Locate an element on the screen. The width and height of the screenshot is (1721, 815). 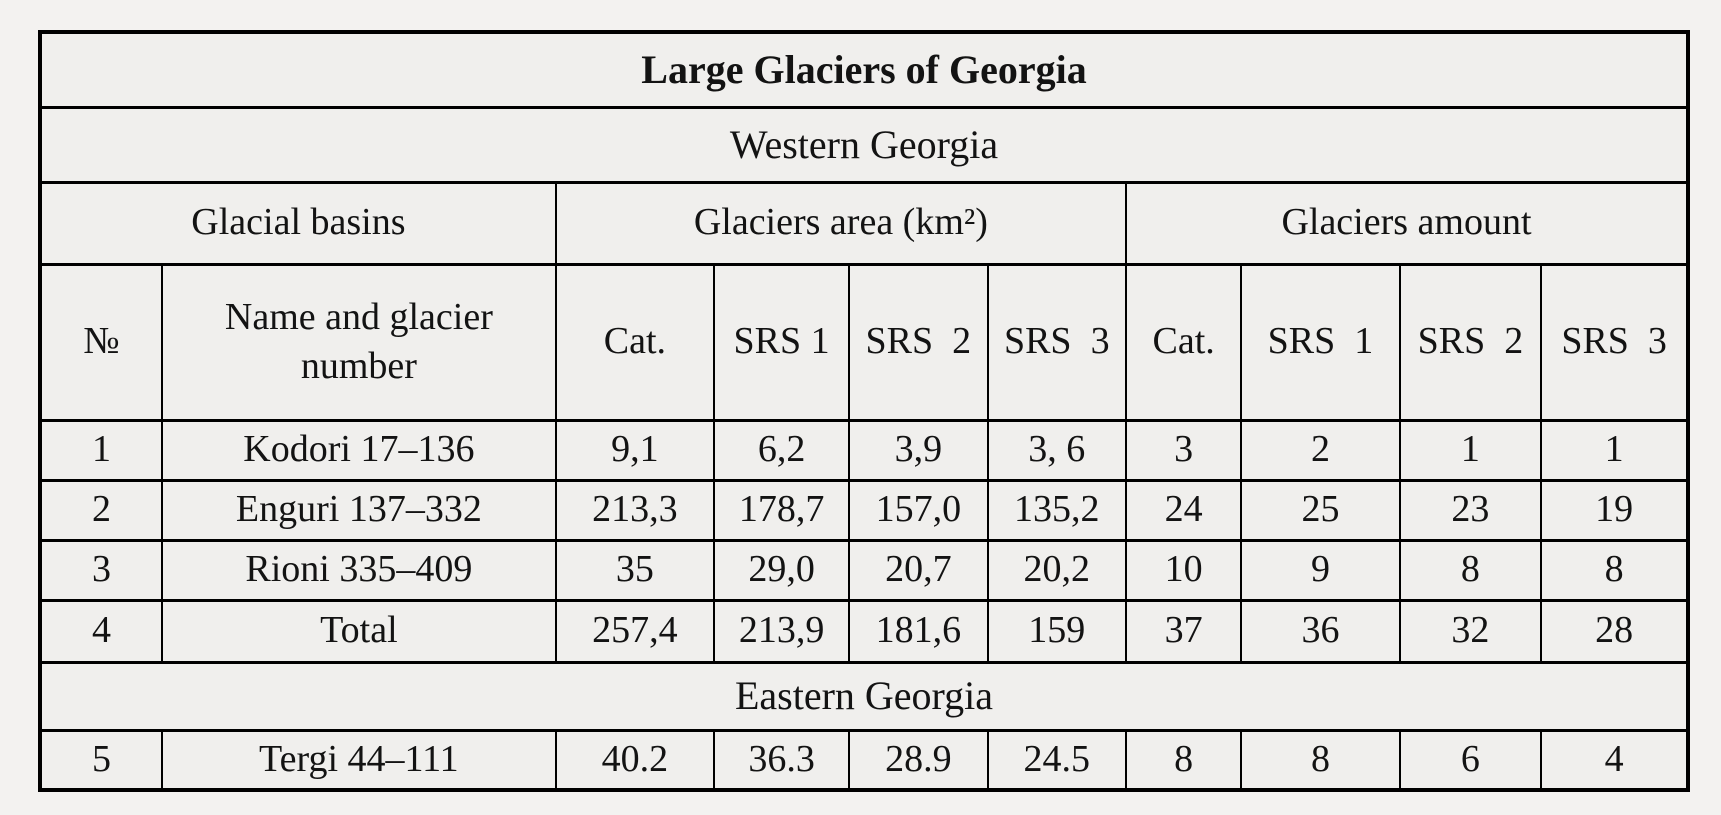
col-header-amount-srs1: SRS 1 is located at coordinates (1320, 342).